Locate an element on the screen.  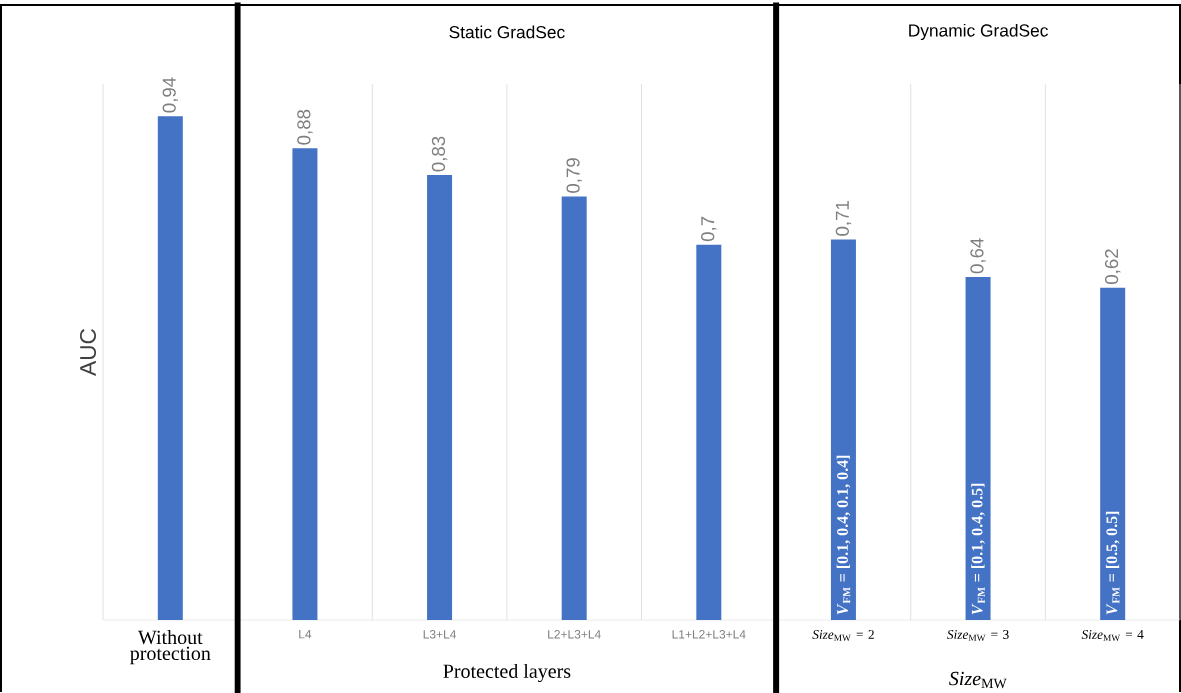
data-label: 0,79 is located at coordinates (574, 175).